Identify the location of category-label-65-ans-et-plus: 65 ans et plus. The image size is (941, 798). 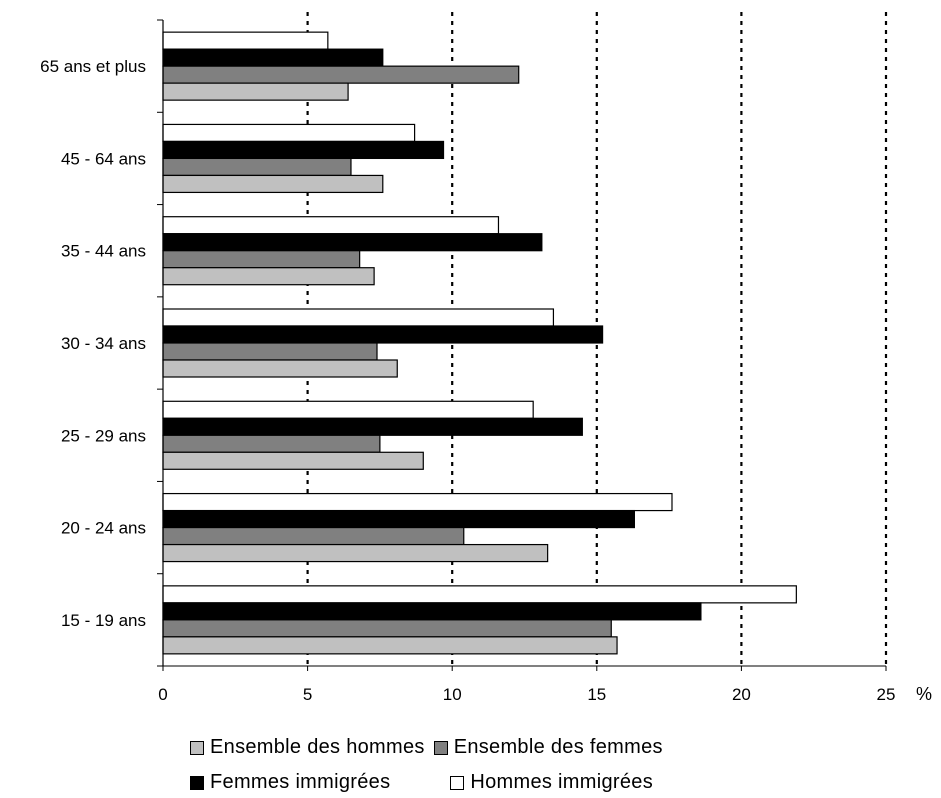
(93, 66).